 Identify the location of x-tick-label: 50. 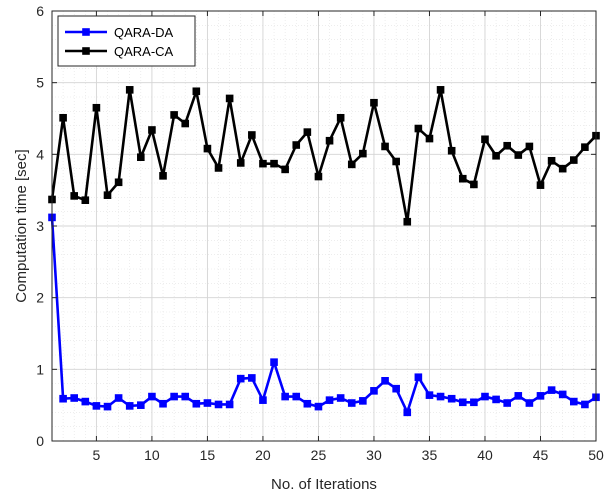
(596, 455).